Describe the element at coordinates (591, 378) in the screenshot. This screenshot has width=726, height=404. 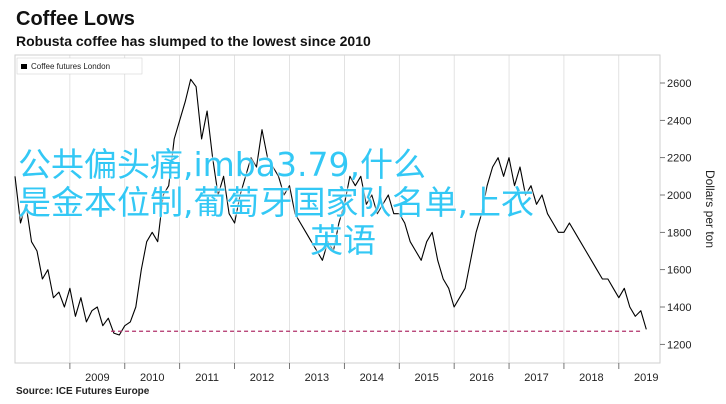
I see `x-tick-label: 2018` at that location.